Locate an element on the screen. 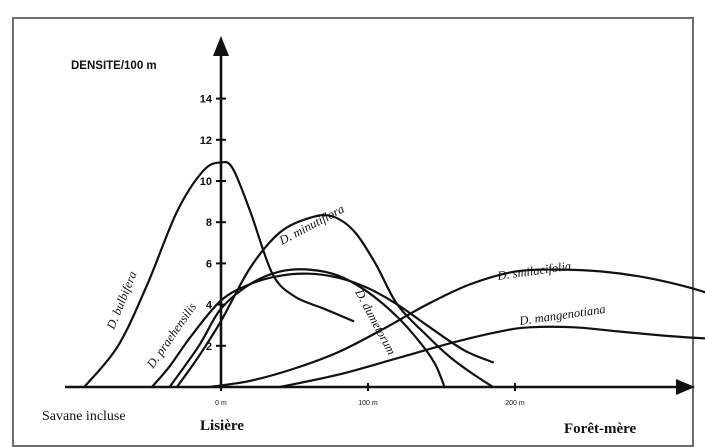 The height and width of the screenshot is (447, 705). series-label-d-minutiflora: D. minutiflora is located at coordinates (311, 225).